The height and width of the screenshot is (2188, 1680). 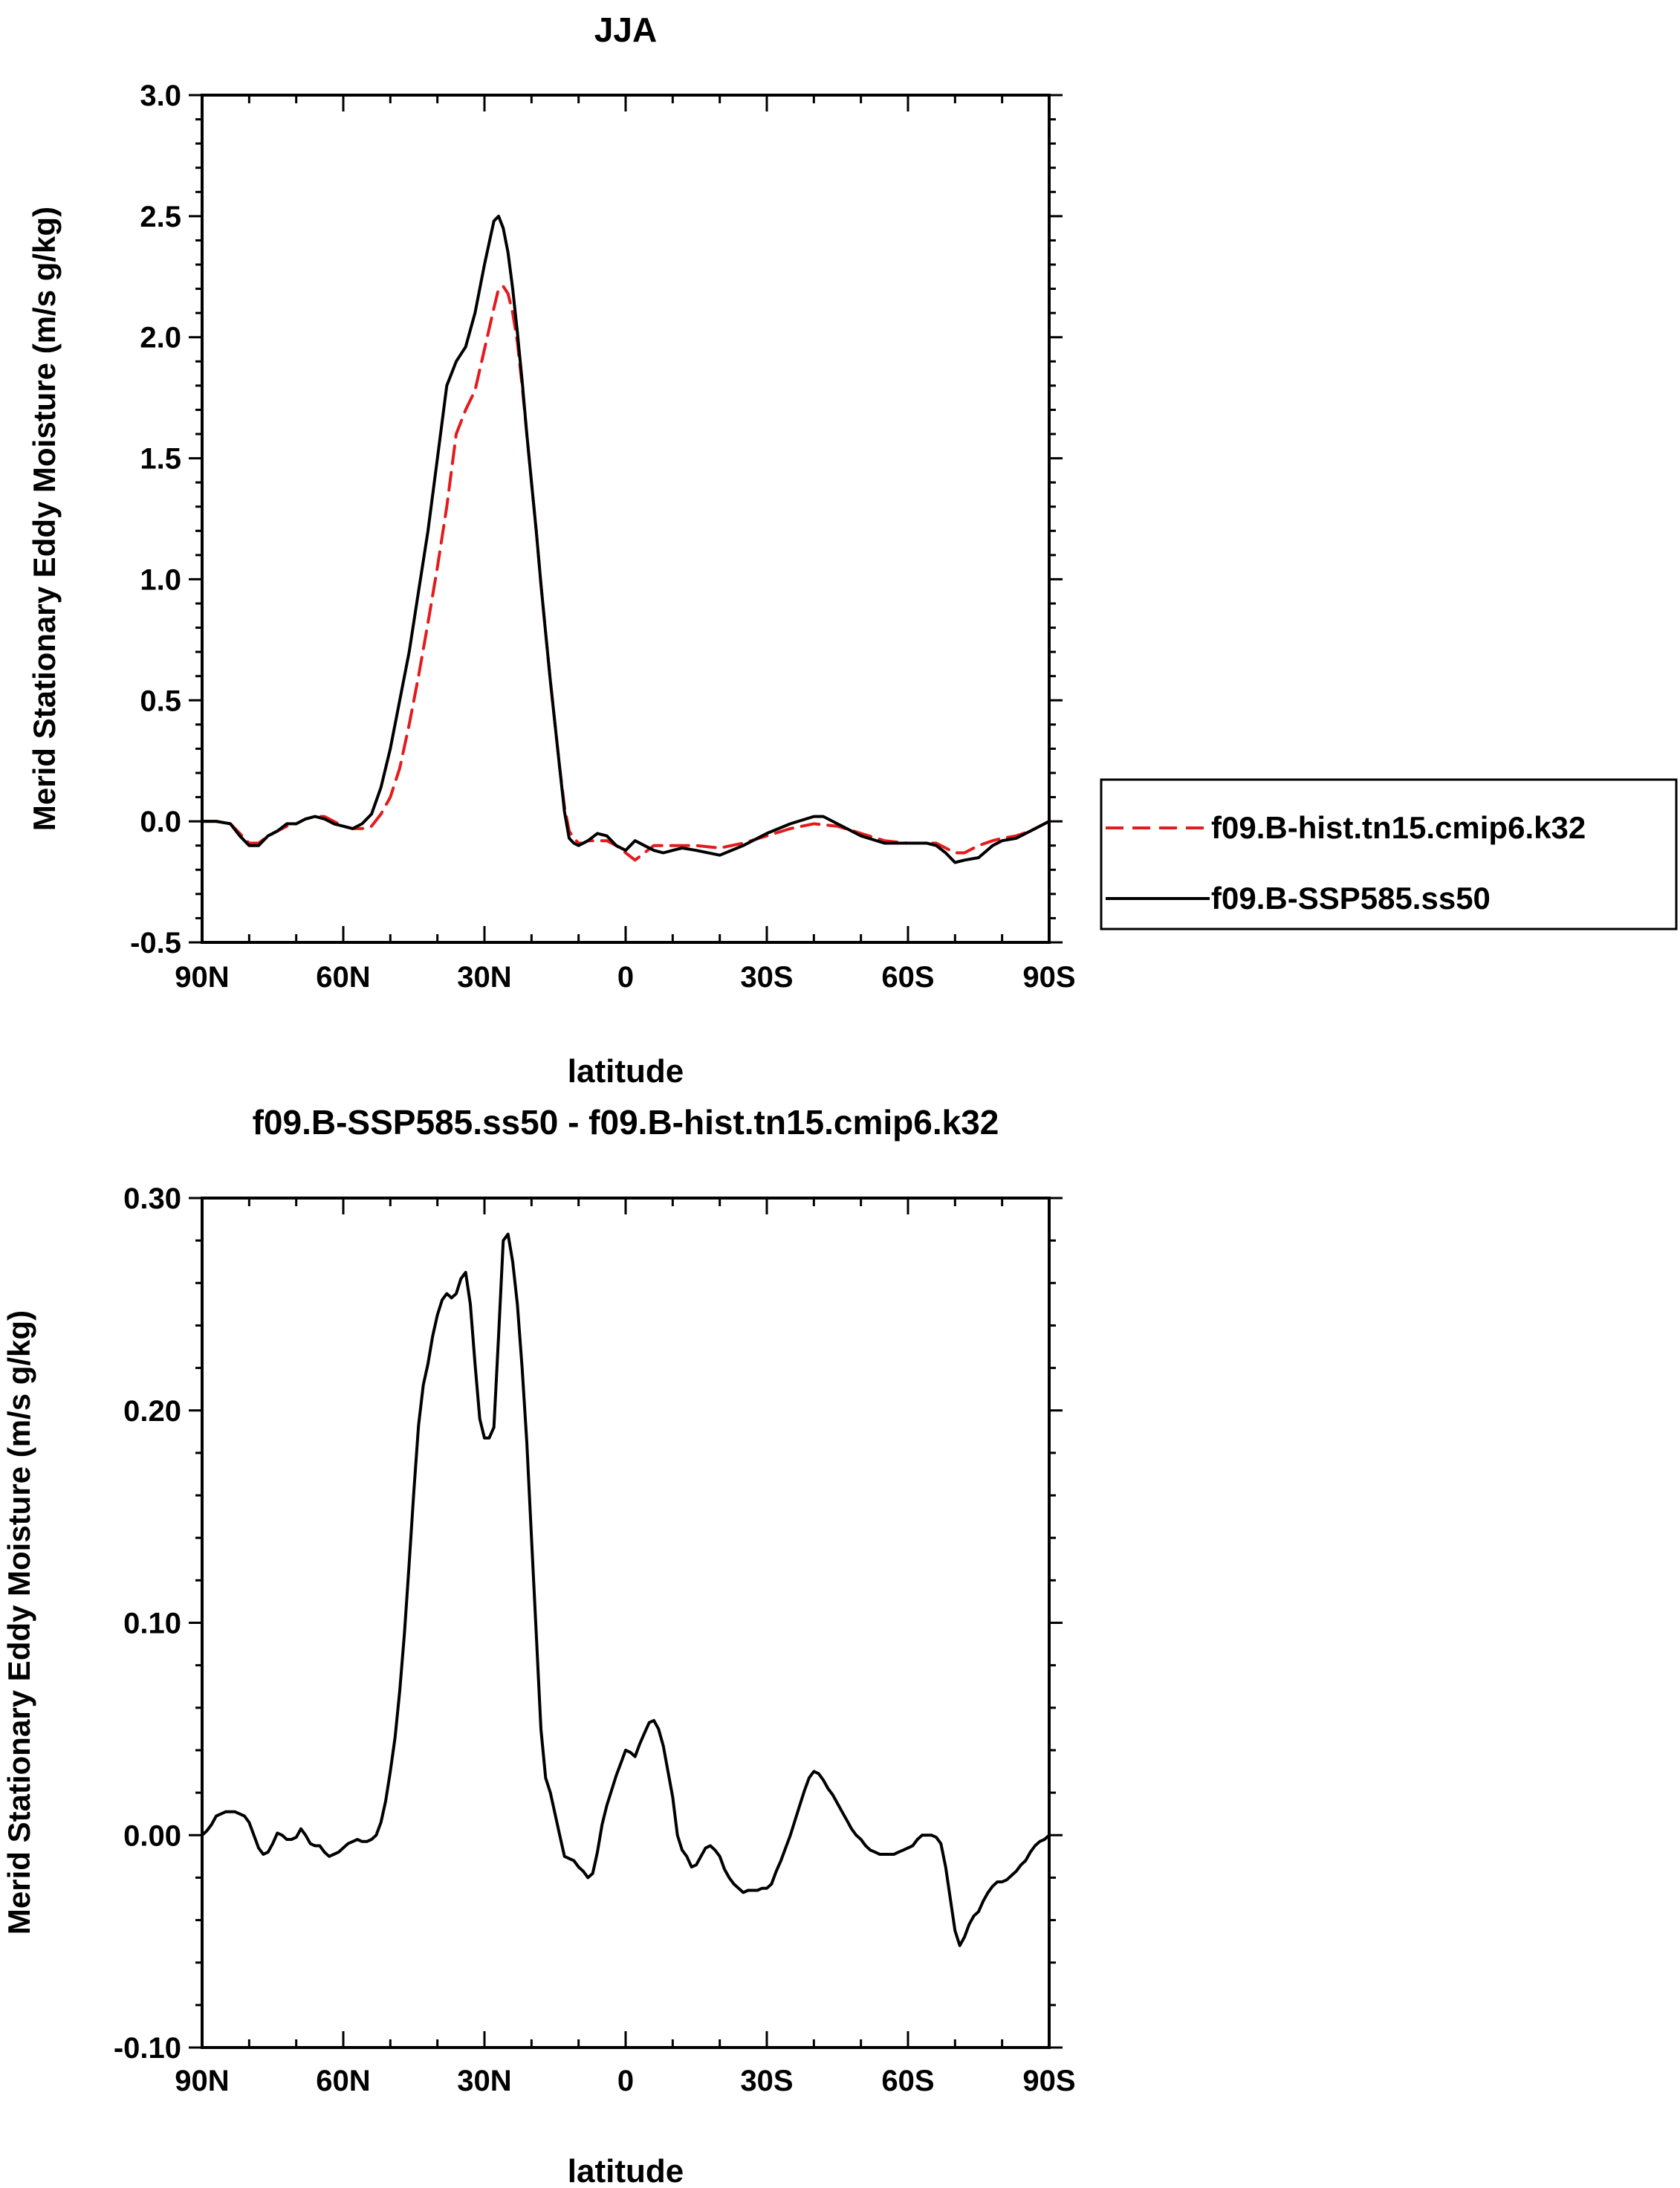 What do you see at coordinates (625, 977) in the screenshot?
I see `top-xtick-label-3: 0` at bounding box center [625, 977].